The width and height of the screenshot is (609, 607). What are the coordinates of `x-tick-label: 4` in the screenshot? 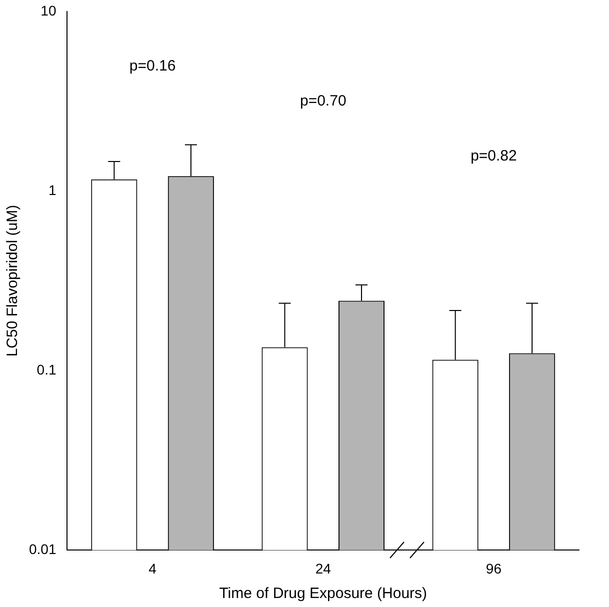 It's located at (152, 568).